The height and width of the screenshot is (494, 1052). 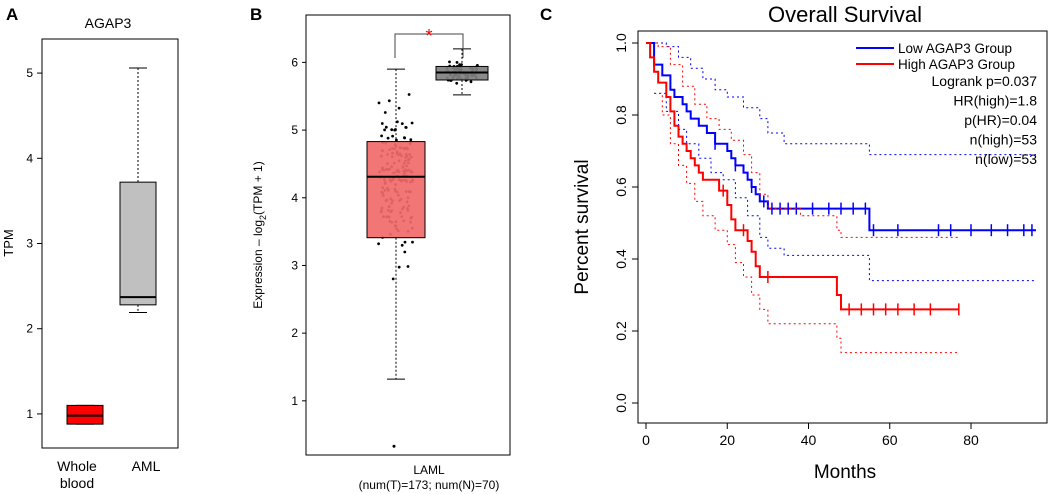 I want to click on significance-bracket, so click(x=429, y=45).